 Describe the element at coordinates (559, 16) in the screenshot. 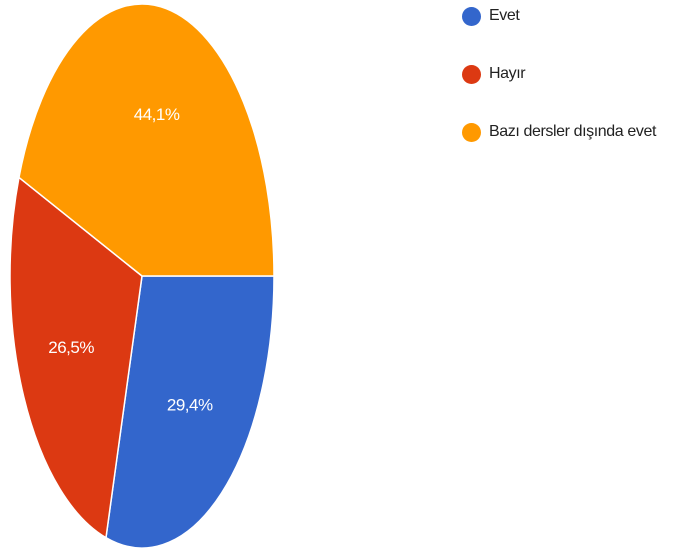

I see `legend-item-evet: Evet` at that location.